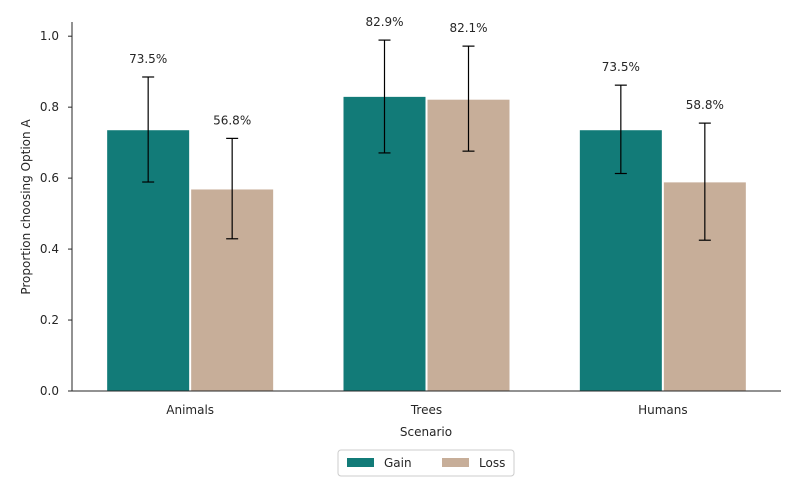 The width and height of the screenshot is (800, 500). Describe the element at coordinates (426, 432) in the screenshot. I see `x-axis-title: Scenario` at that location.